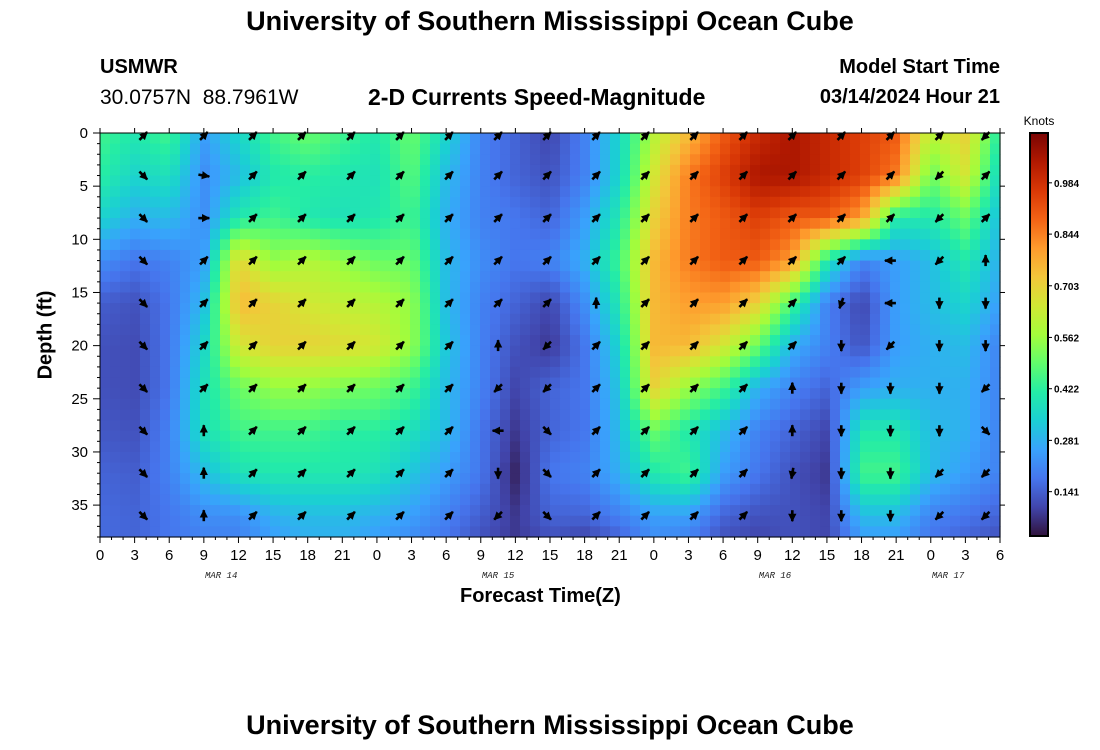  I want to click on x-tick-label: 12, so click(238, 555).